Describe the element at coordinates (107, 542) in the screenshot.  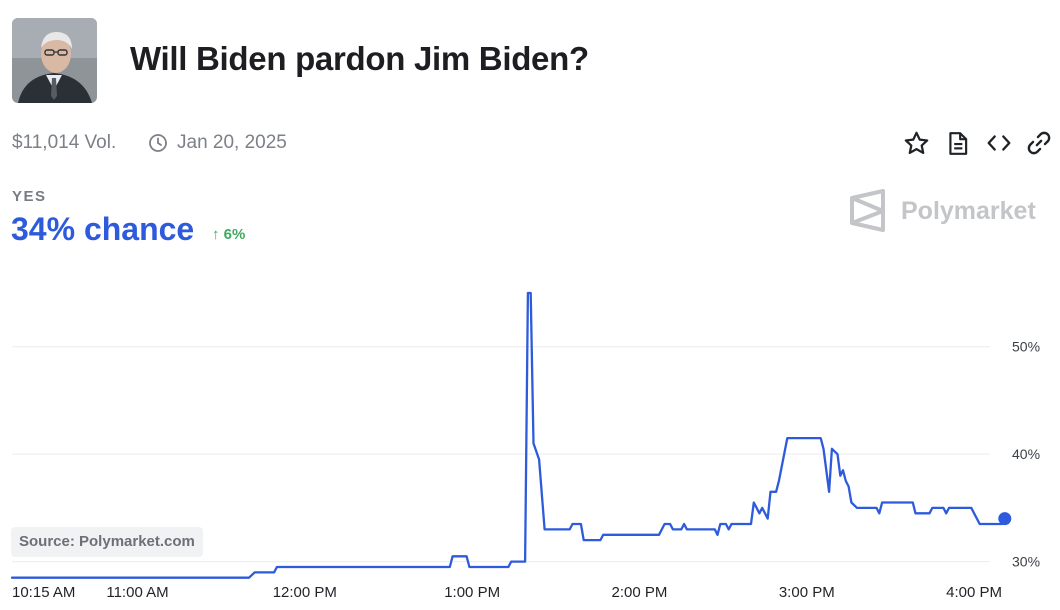
I see `source-label: Source: Polymarket.com` at that location.